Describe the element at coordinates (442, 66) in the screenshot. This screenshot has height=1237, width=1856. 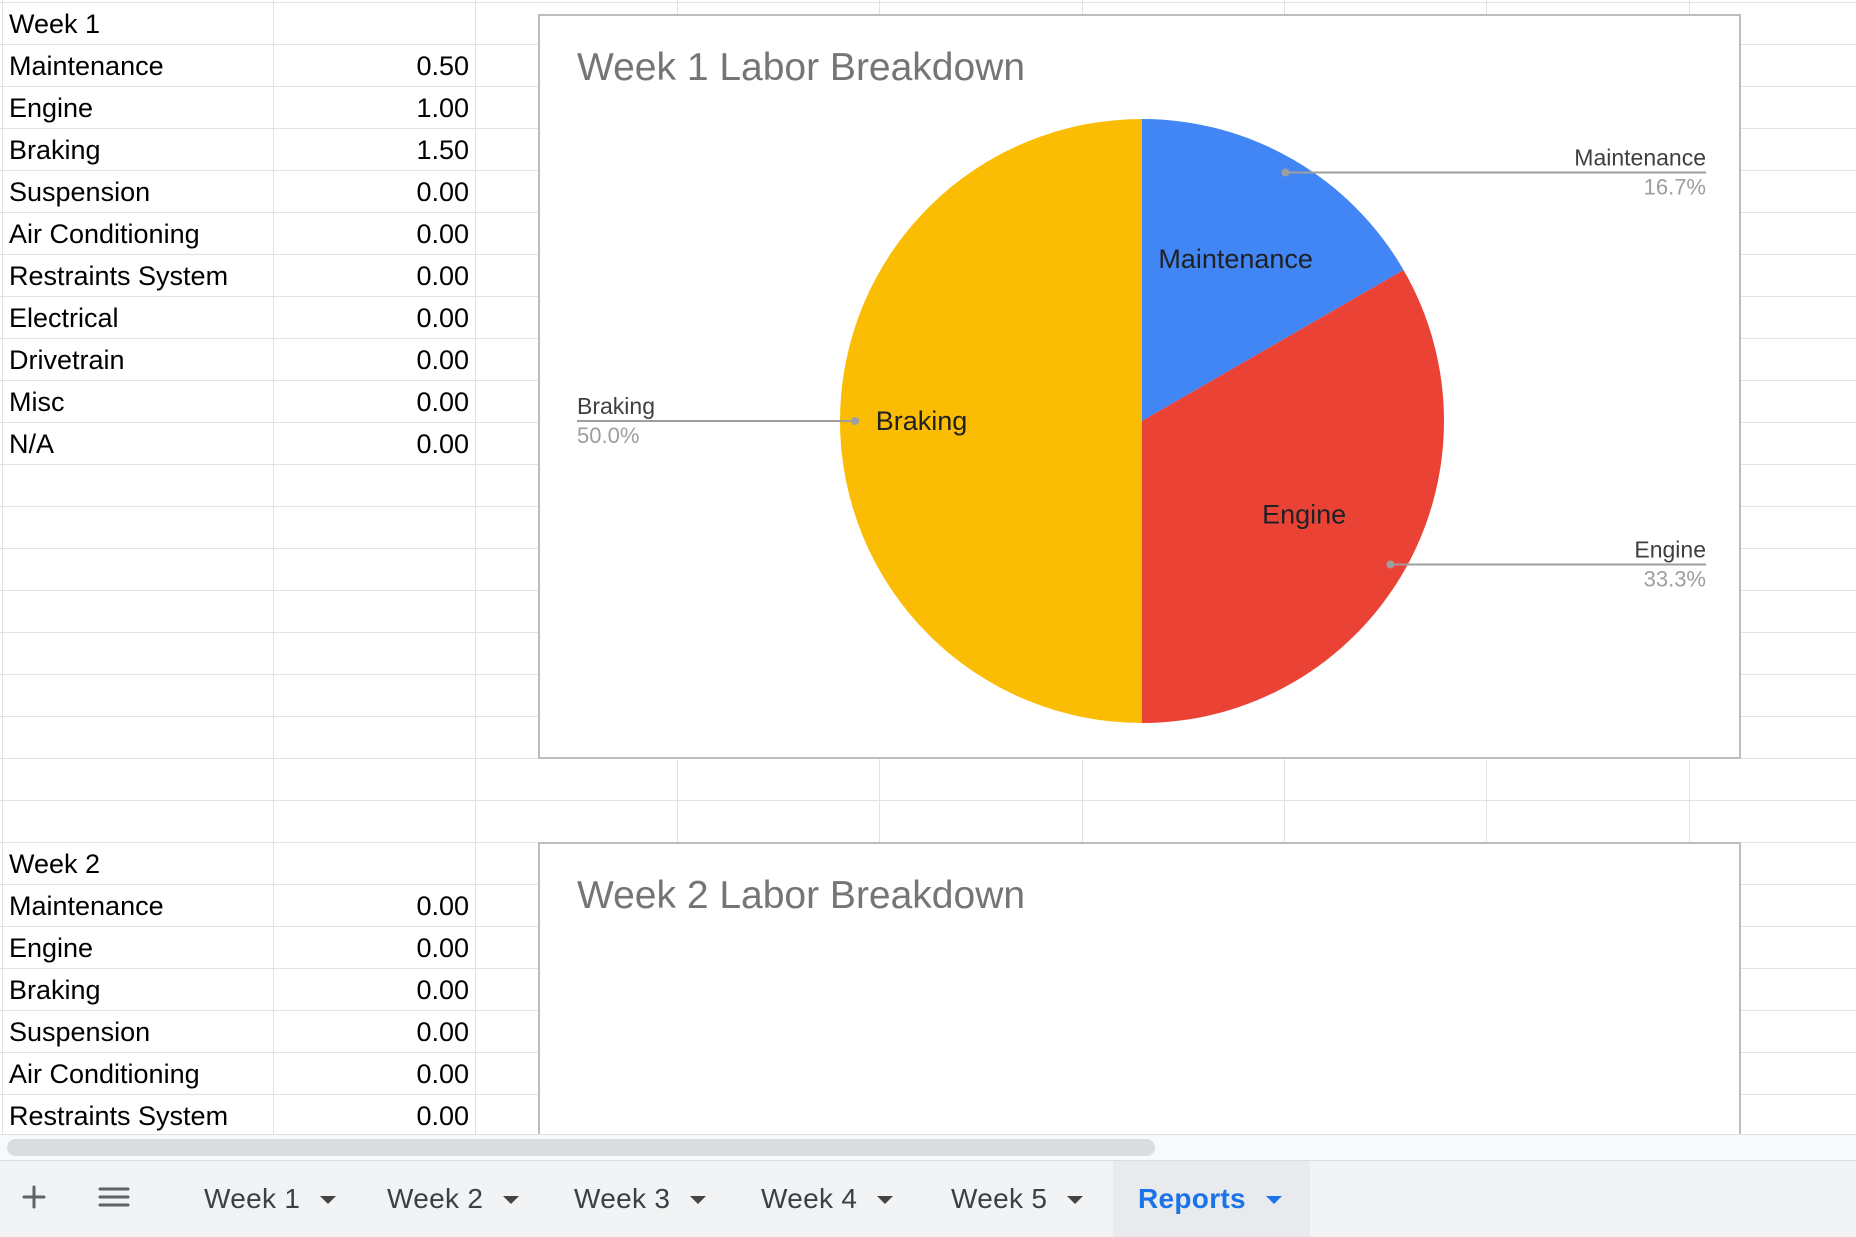
I see `week1-value-maintenance: 0.50` at that location.